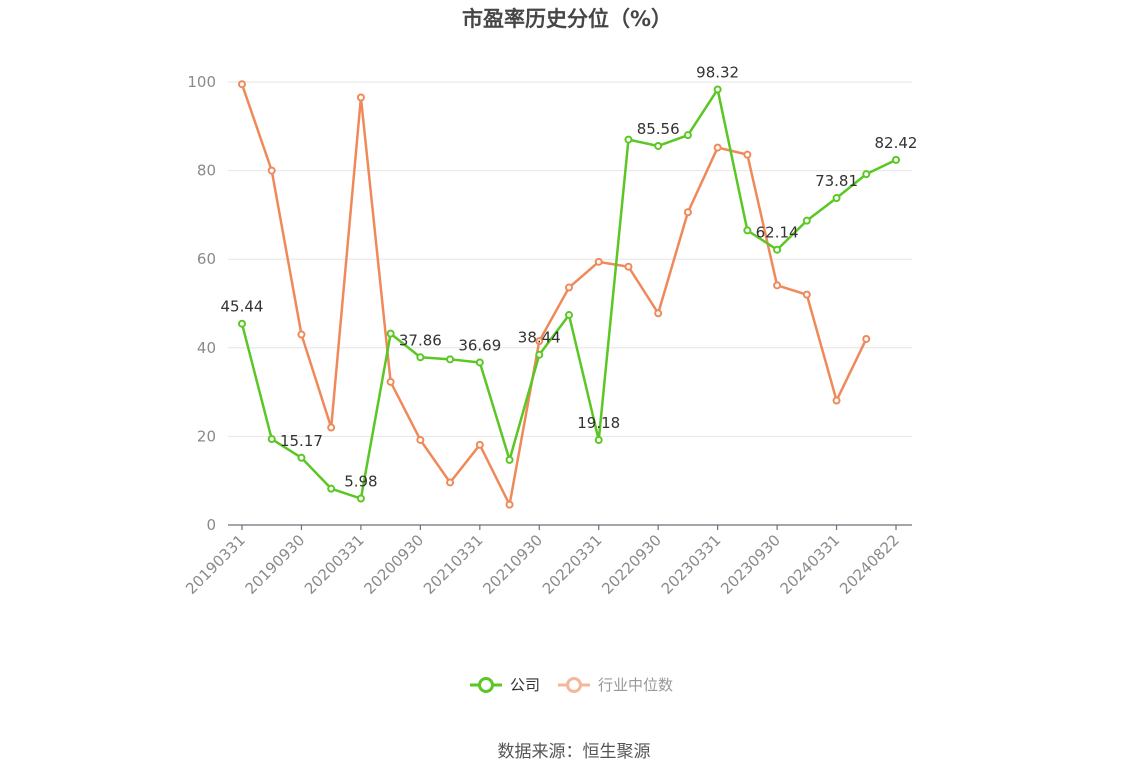  What do you see at coordinates (567, 19) in the screenshot?
I see `chart-title: 市盈率历史分位（%）` at bounding box center [567, 19].